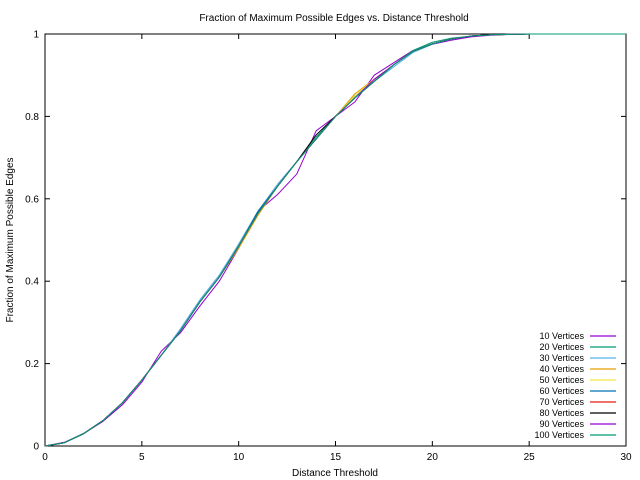  Describe the element at coordinates (561, 358) in the screenshot. I see `legend-label: 30 Vertices` at that location.